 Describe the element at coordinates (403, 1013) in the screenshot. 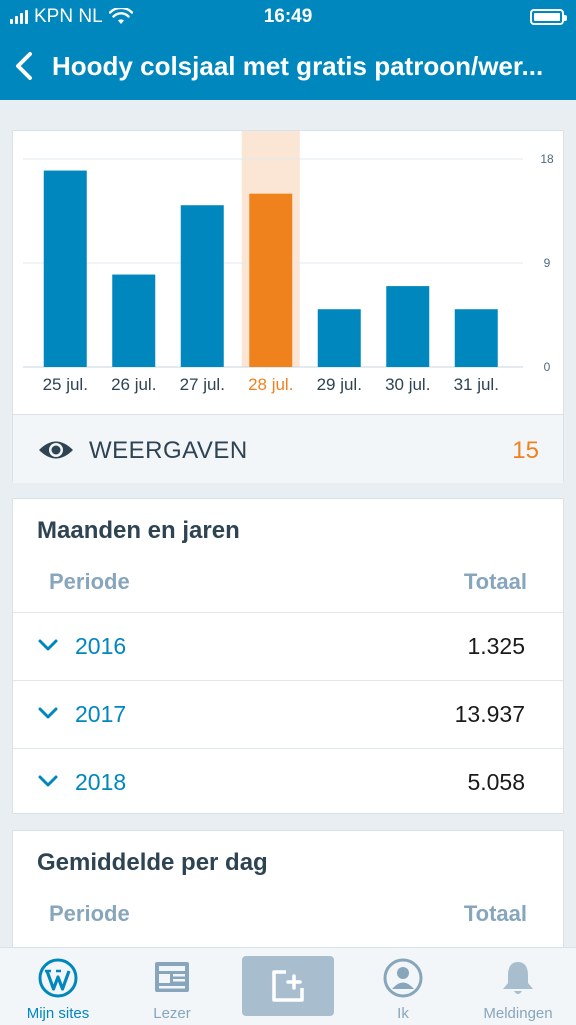

I see `tab-label: Ik` at that location.